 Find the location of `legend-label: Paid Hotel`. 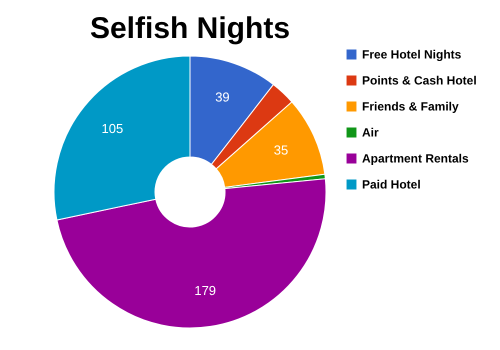

legend-label: Paid Hotel is located at coordinates (391, 185).